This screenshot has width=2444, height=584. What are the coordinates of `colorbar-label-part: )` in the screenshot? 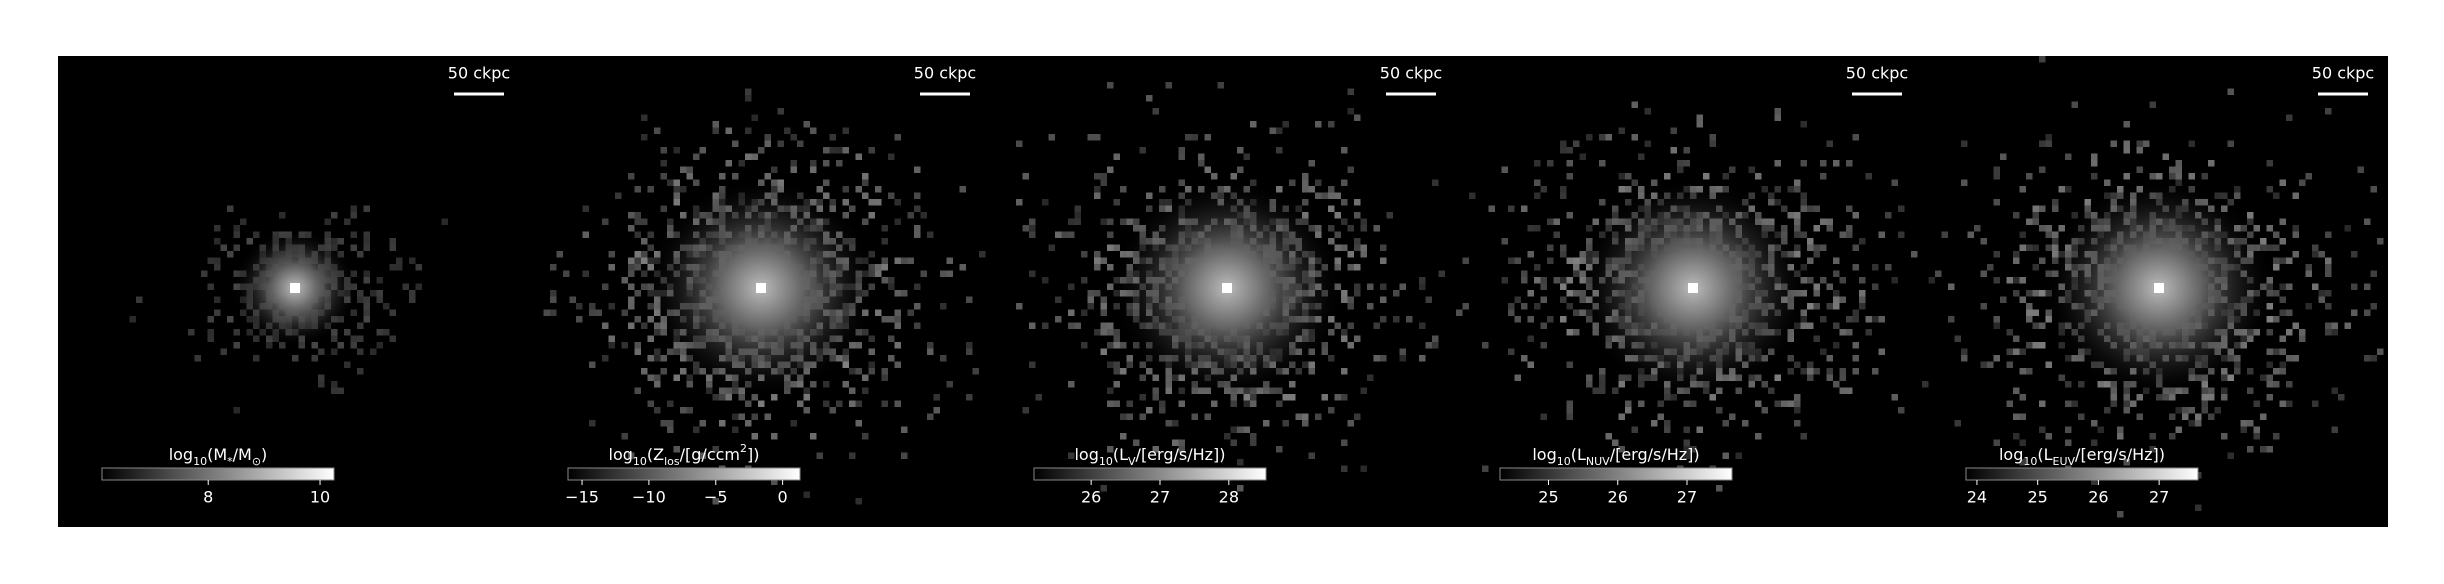 It's located at (264, 454).